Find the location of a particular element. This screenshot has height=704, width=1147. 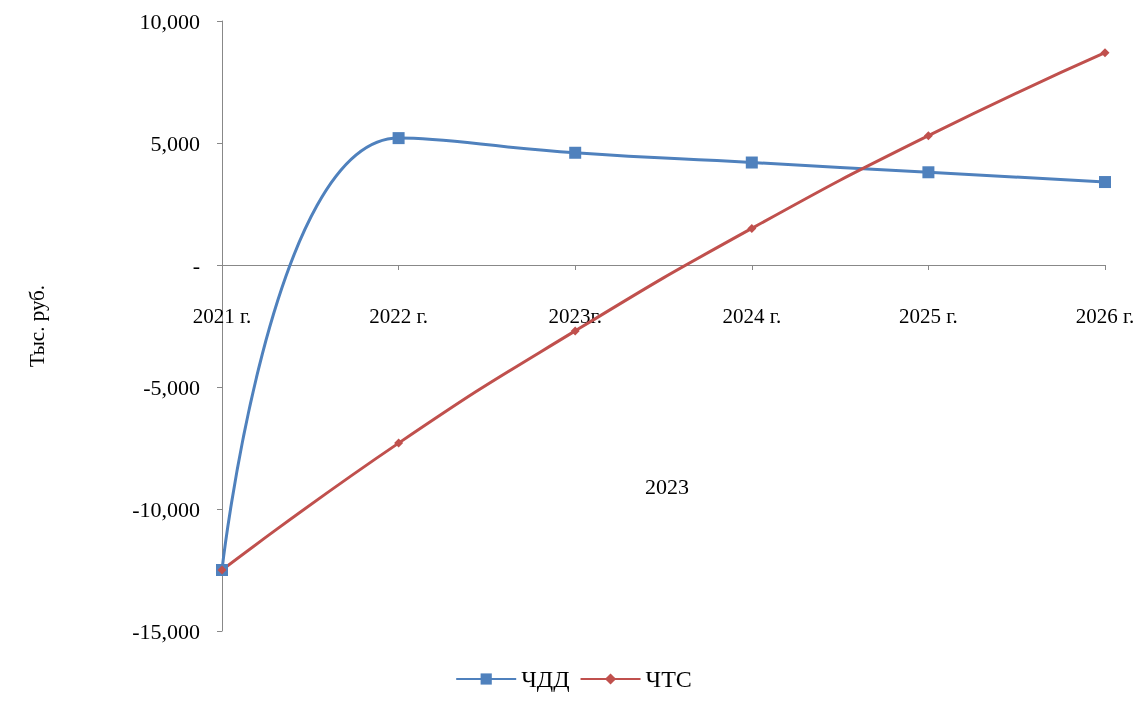

y-tick-label: 5,000 is located at coordinates (175, 143).